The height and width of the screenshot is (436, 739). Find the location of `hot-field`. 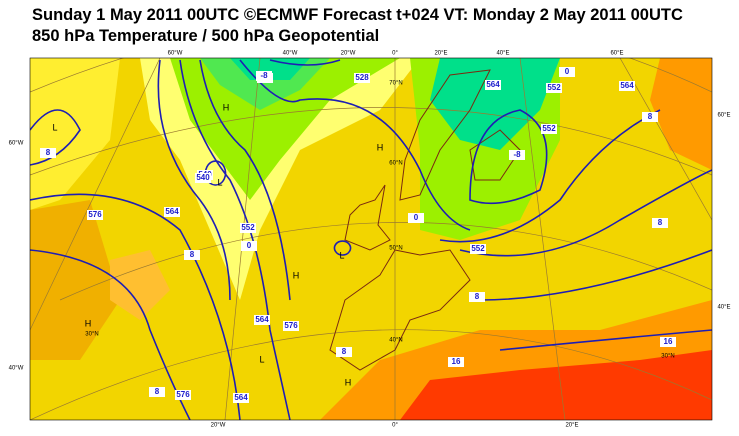

hot-field is located at coordinates (681, 114).